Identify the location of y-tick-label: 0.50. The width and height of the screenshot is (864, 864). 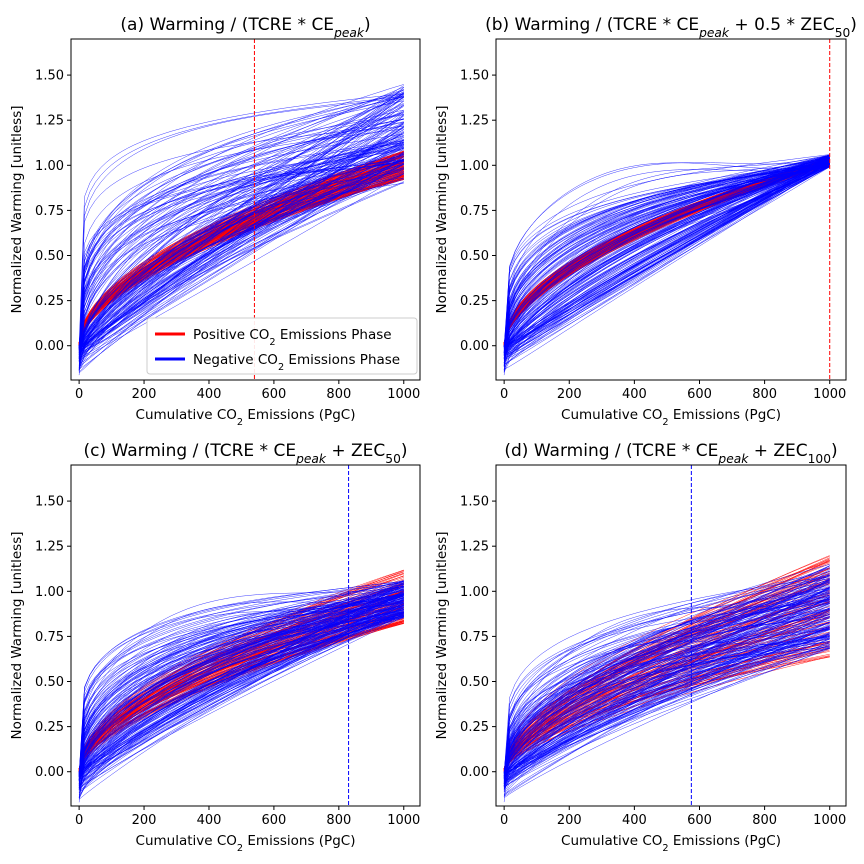
(49, 256).